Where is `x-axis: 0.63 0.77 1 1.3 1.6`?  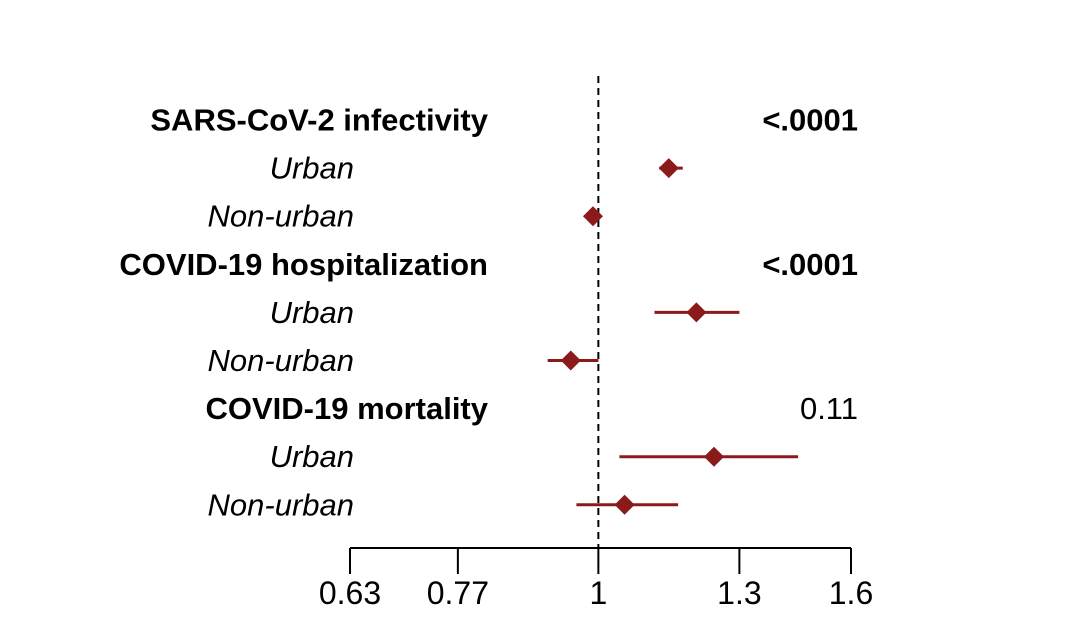
x-axis: 0.63 0.77 1 1.3 1.6 is located at coordinates (596, 579).